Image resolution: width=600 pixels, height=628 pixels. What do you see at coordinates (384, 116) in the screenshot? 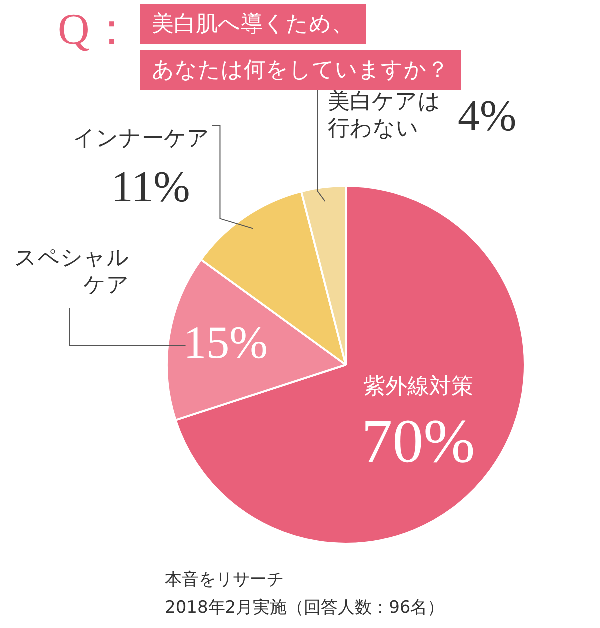
I see `slice-label: 美白ケアは行わない` at bounding box center [384, 116].